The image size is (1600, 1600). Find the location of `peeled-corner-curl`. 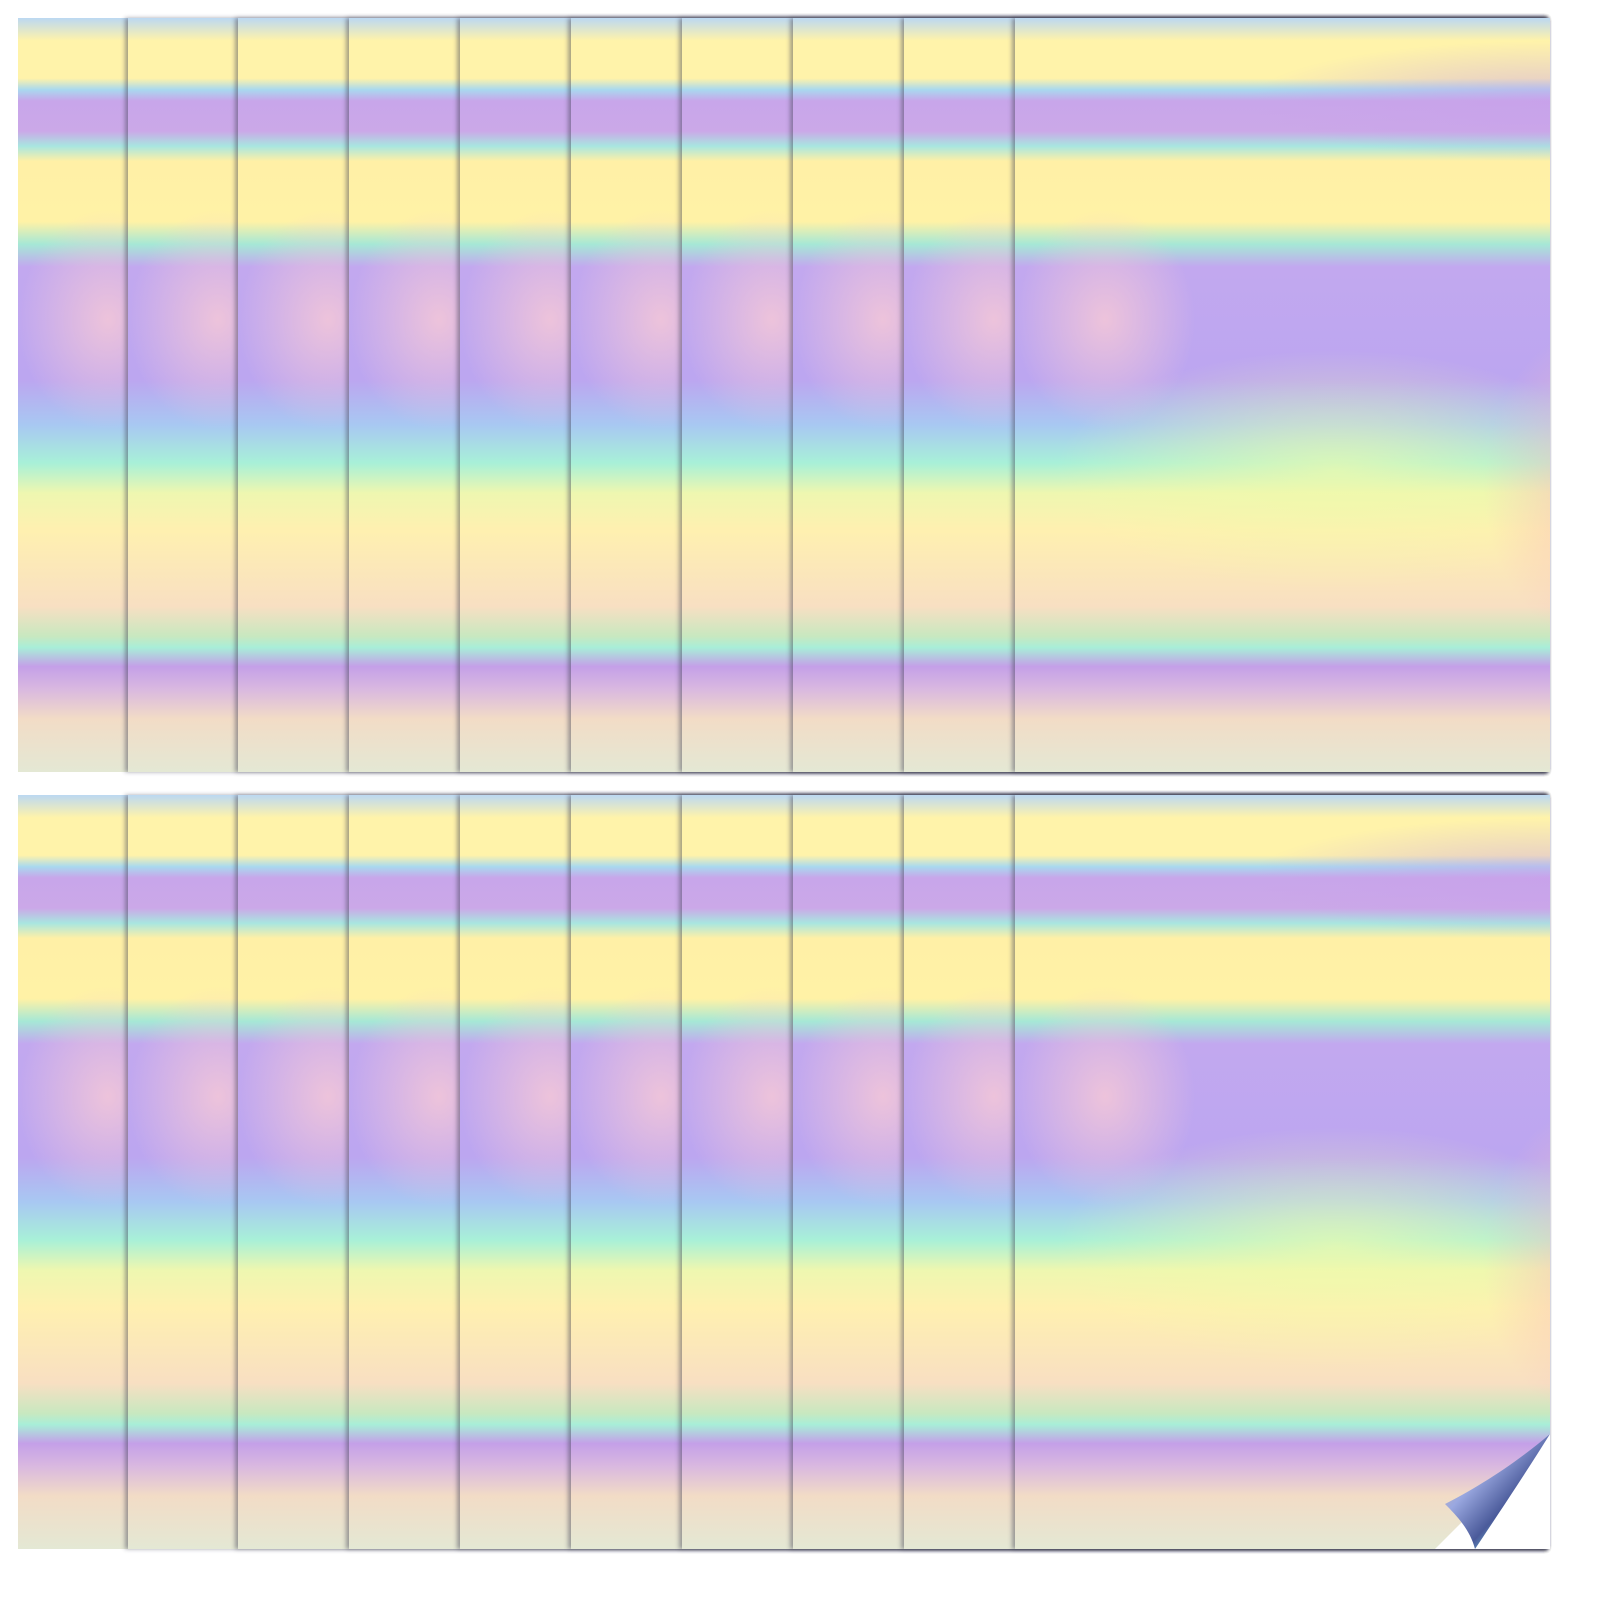

peeled-corner-curl is located at coordinates (1492, 1491).